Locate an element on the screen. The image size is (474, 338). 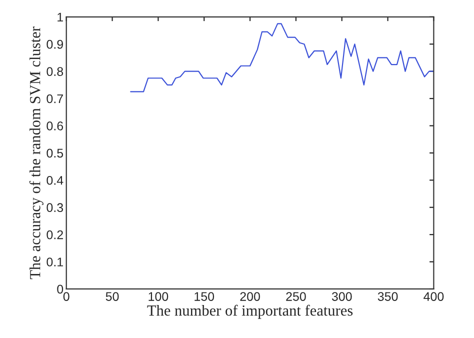
x-tick-label: 400 is located at coordinates (434, 296).